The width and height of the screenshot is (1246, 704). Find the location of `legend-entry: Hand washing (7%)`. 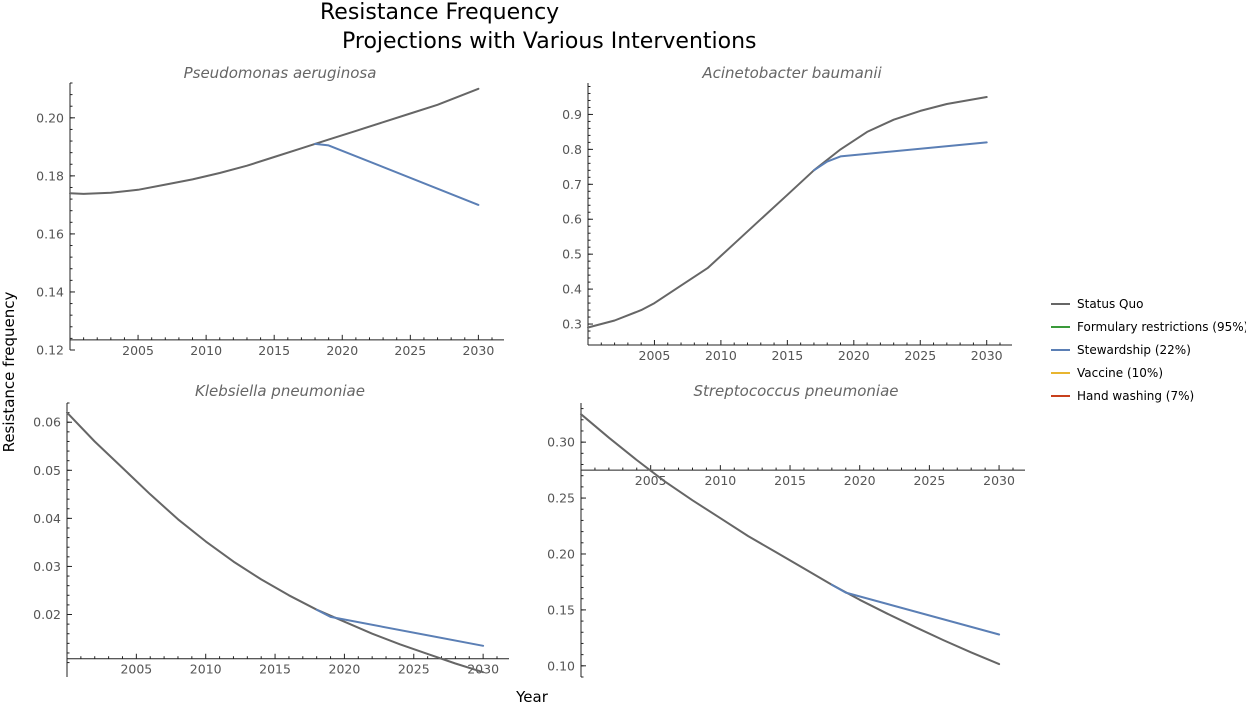

legend-entry: Hand washing (7%) is located at coordinates (1122, 396).